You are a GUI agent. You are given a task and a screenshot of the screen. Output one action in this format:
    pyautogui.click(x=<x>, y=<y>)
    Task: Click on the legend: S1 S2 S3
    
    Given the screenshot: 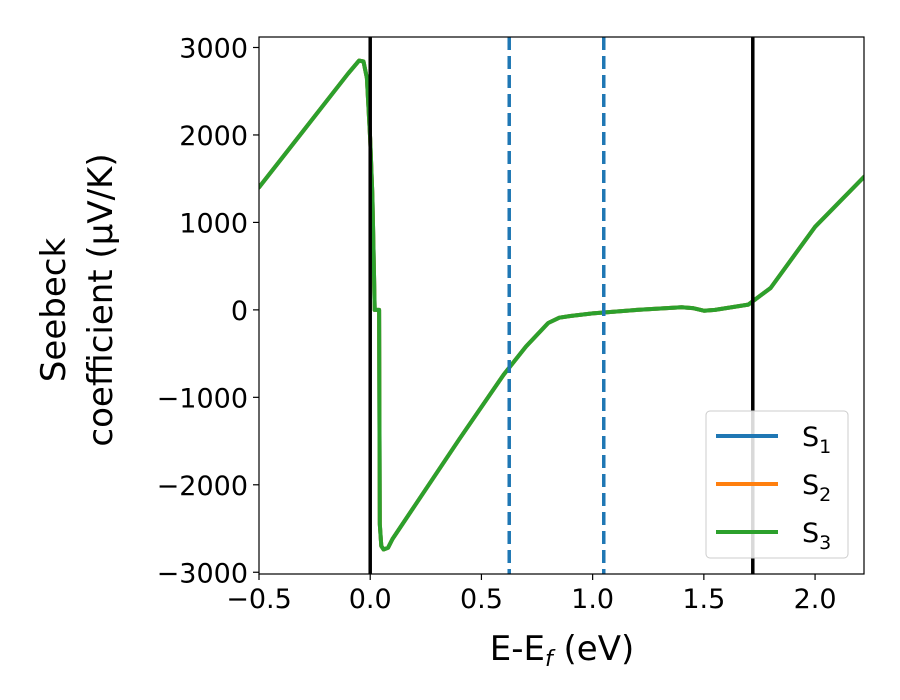 What is the action you would take?
    pyautogui.click(x=777, y=484)
    